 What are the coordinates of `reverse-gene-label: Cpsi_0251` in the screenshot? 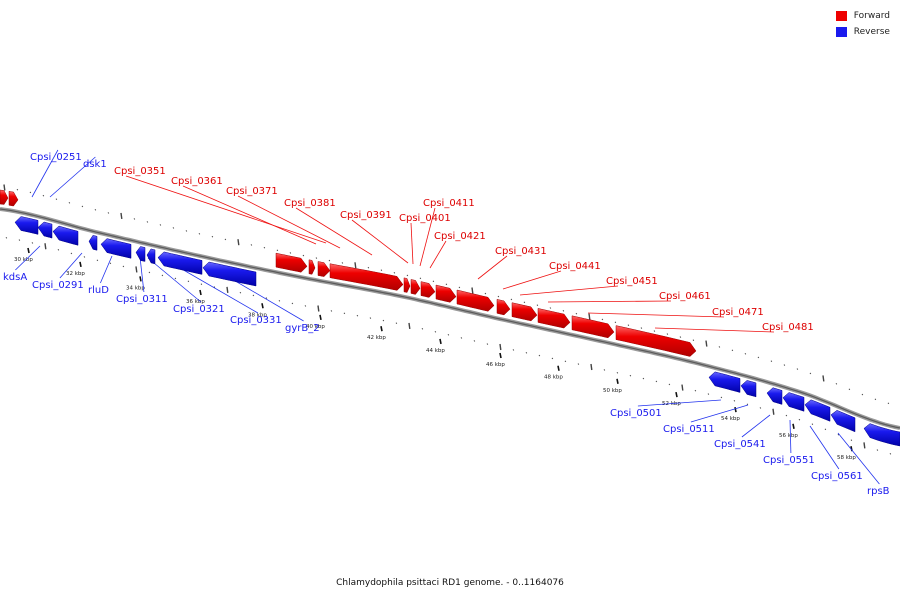 It's located at (56, 157).